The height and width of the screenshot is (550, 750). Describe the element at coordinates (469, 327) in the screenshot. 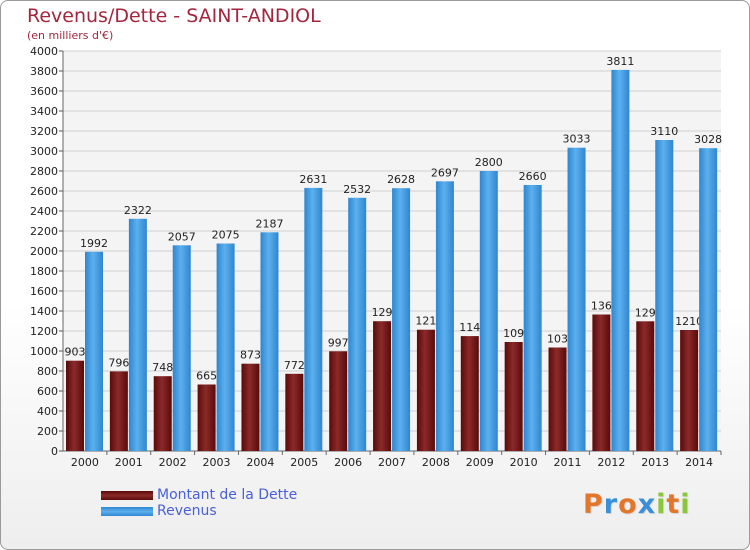

I see `data-label-dette: 114` at that location.